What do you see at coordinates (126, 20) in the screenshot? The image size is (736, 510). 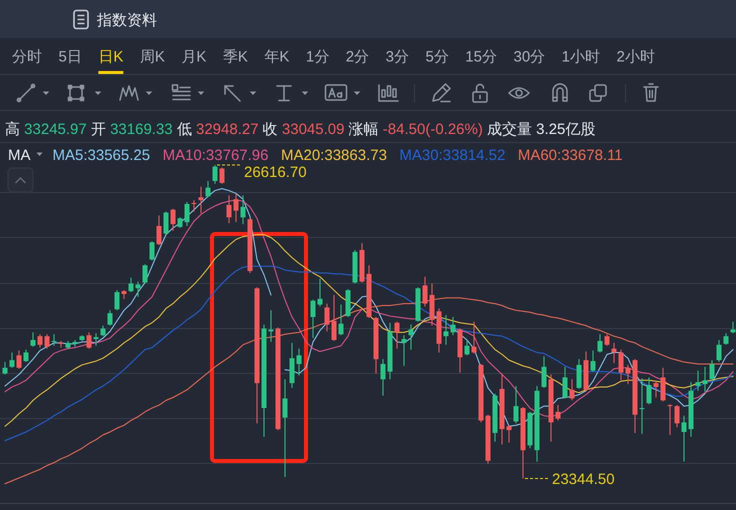 I see `text: 指数资料` at bounding box center [126, 20].